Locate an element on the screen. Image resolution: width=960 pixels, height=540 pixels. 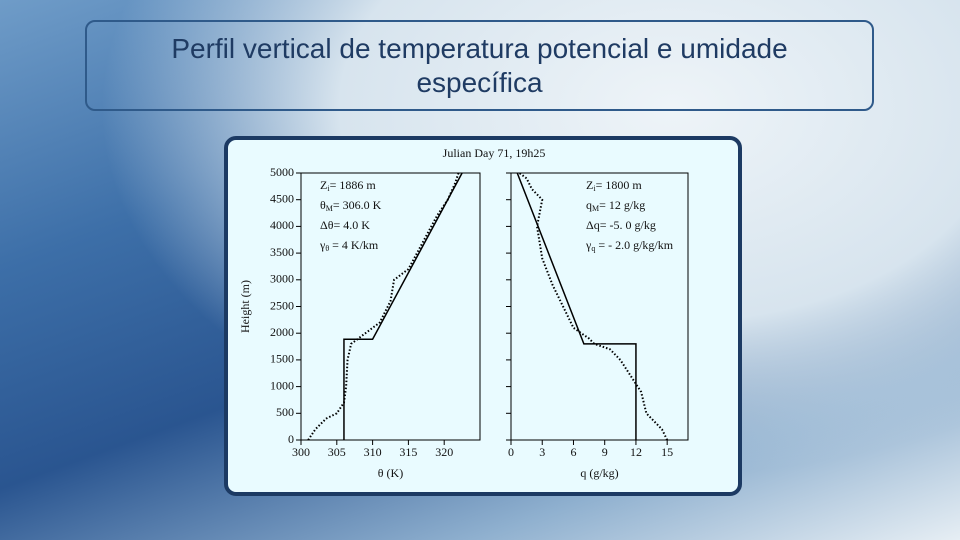
x-tick-label: 310 is located at coordinates (373, 452).